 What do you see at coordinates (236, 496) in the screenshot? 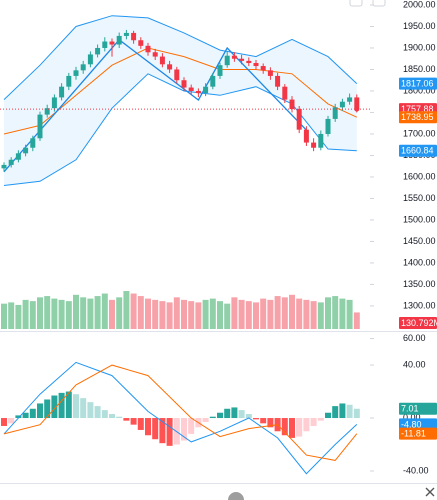
I see `avatar` at bounding box center [236, 496].